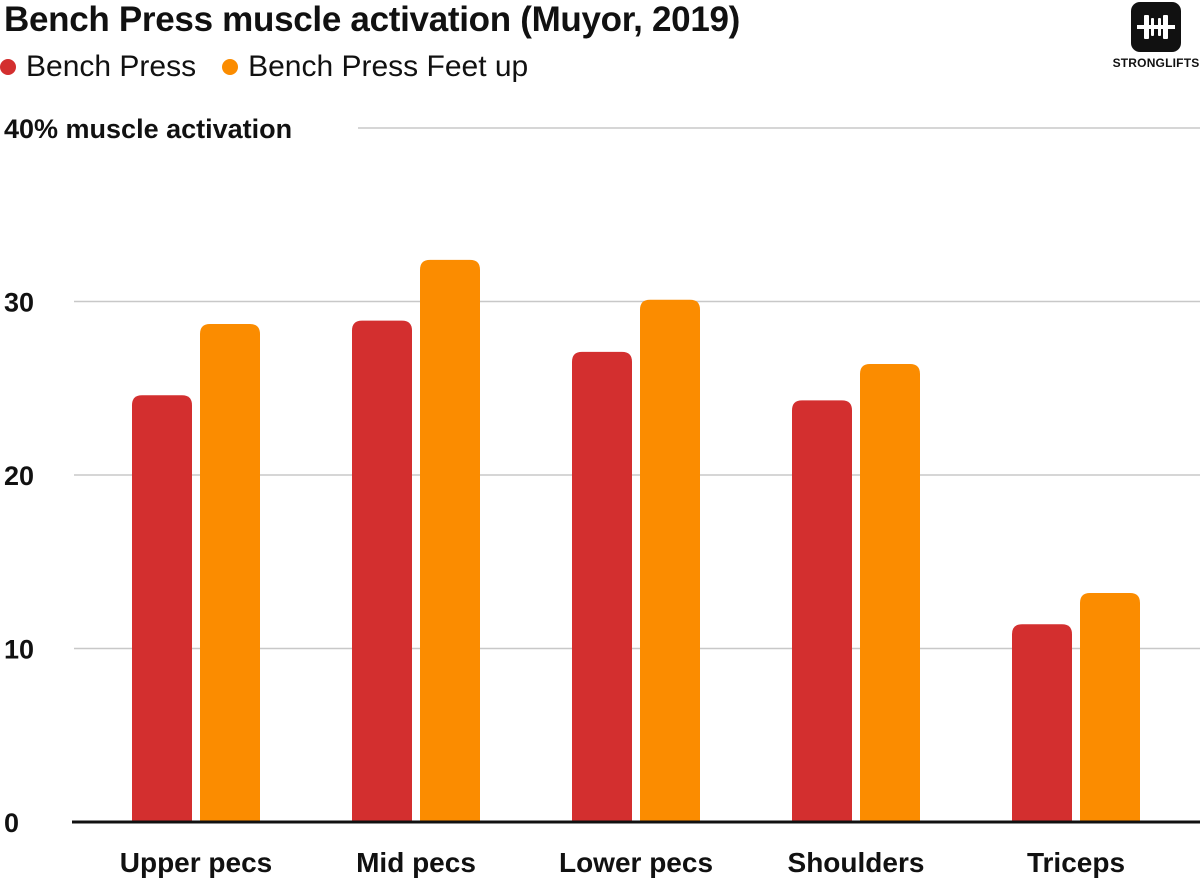 Image resolution: width=1200 pixels, height=880 pixels. I want to click on legend-label-bench-press: Bench Press, so click(111, 66).